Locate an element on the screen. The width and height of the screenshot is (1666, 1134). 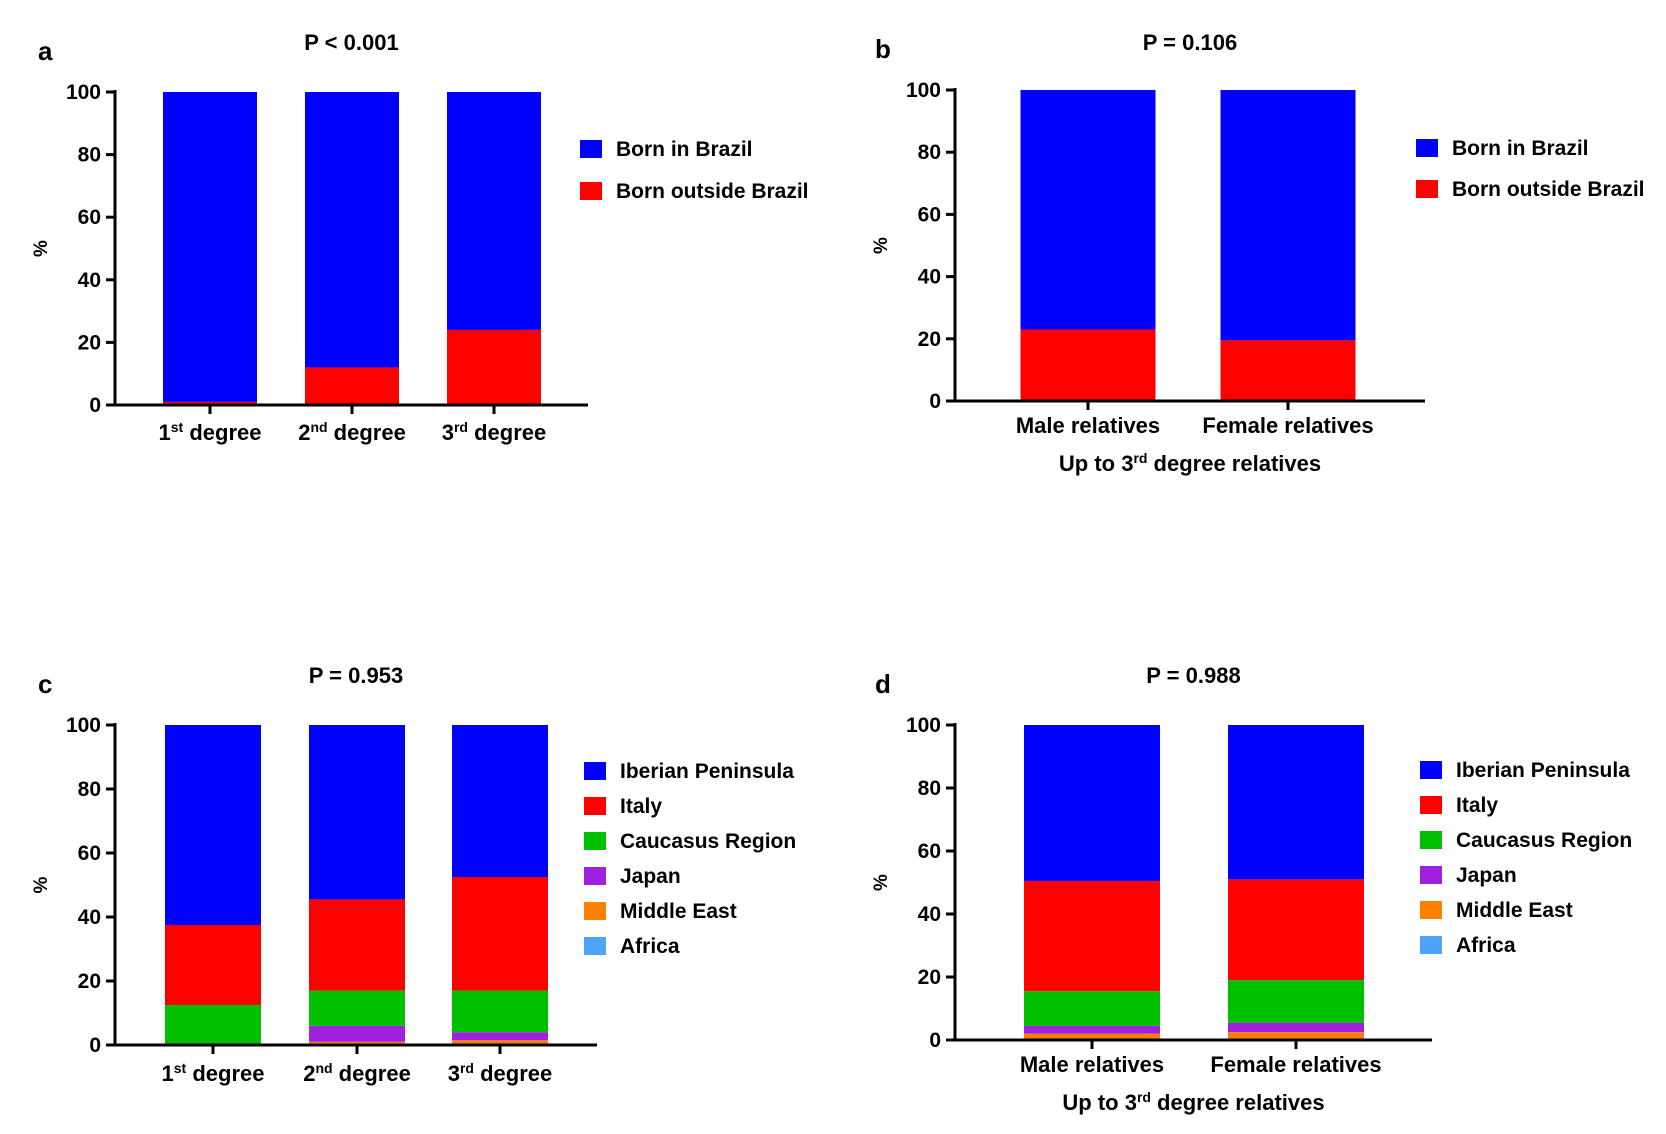
panel-label: c is located at coordinates (45, 684).